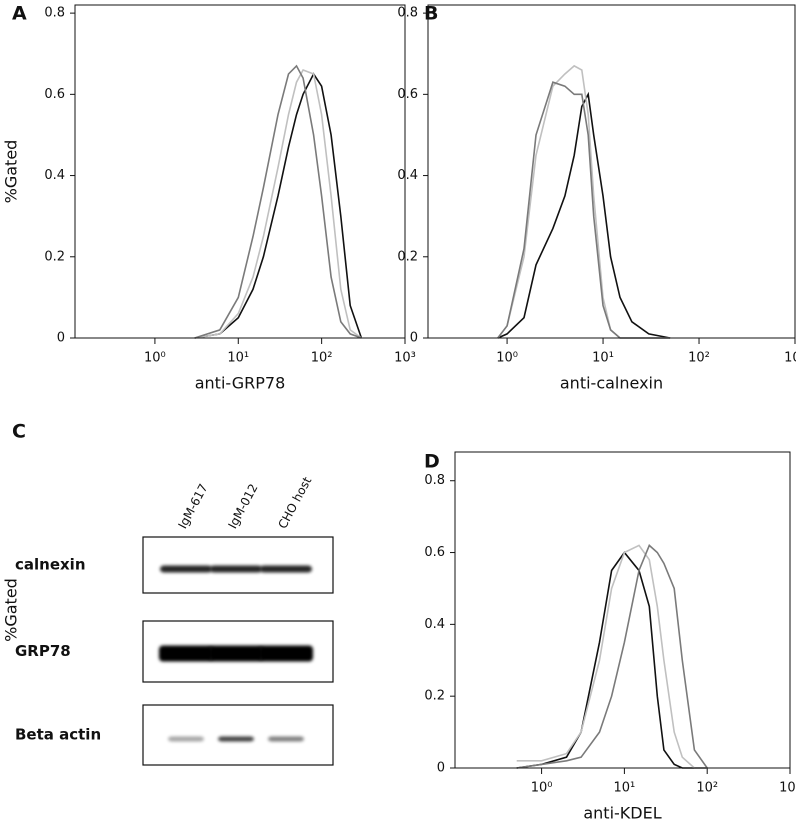 The image size is (796, 831). What do you see at coordinates (192, 506) in the screenshot?
I see `lane-label: IgM-617` at bounding box center [192, 506].